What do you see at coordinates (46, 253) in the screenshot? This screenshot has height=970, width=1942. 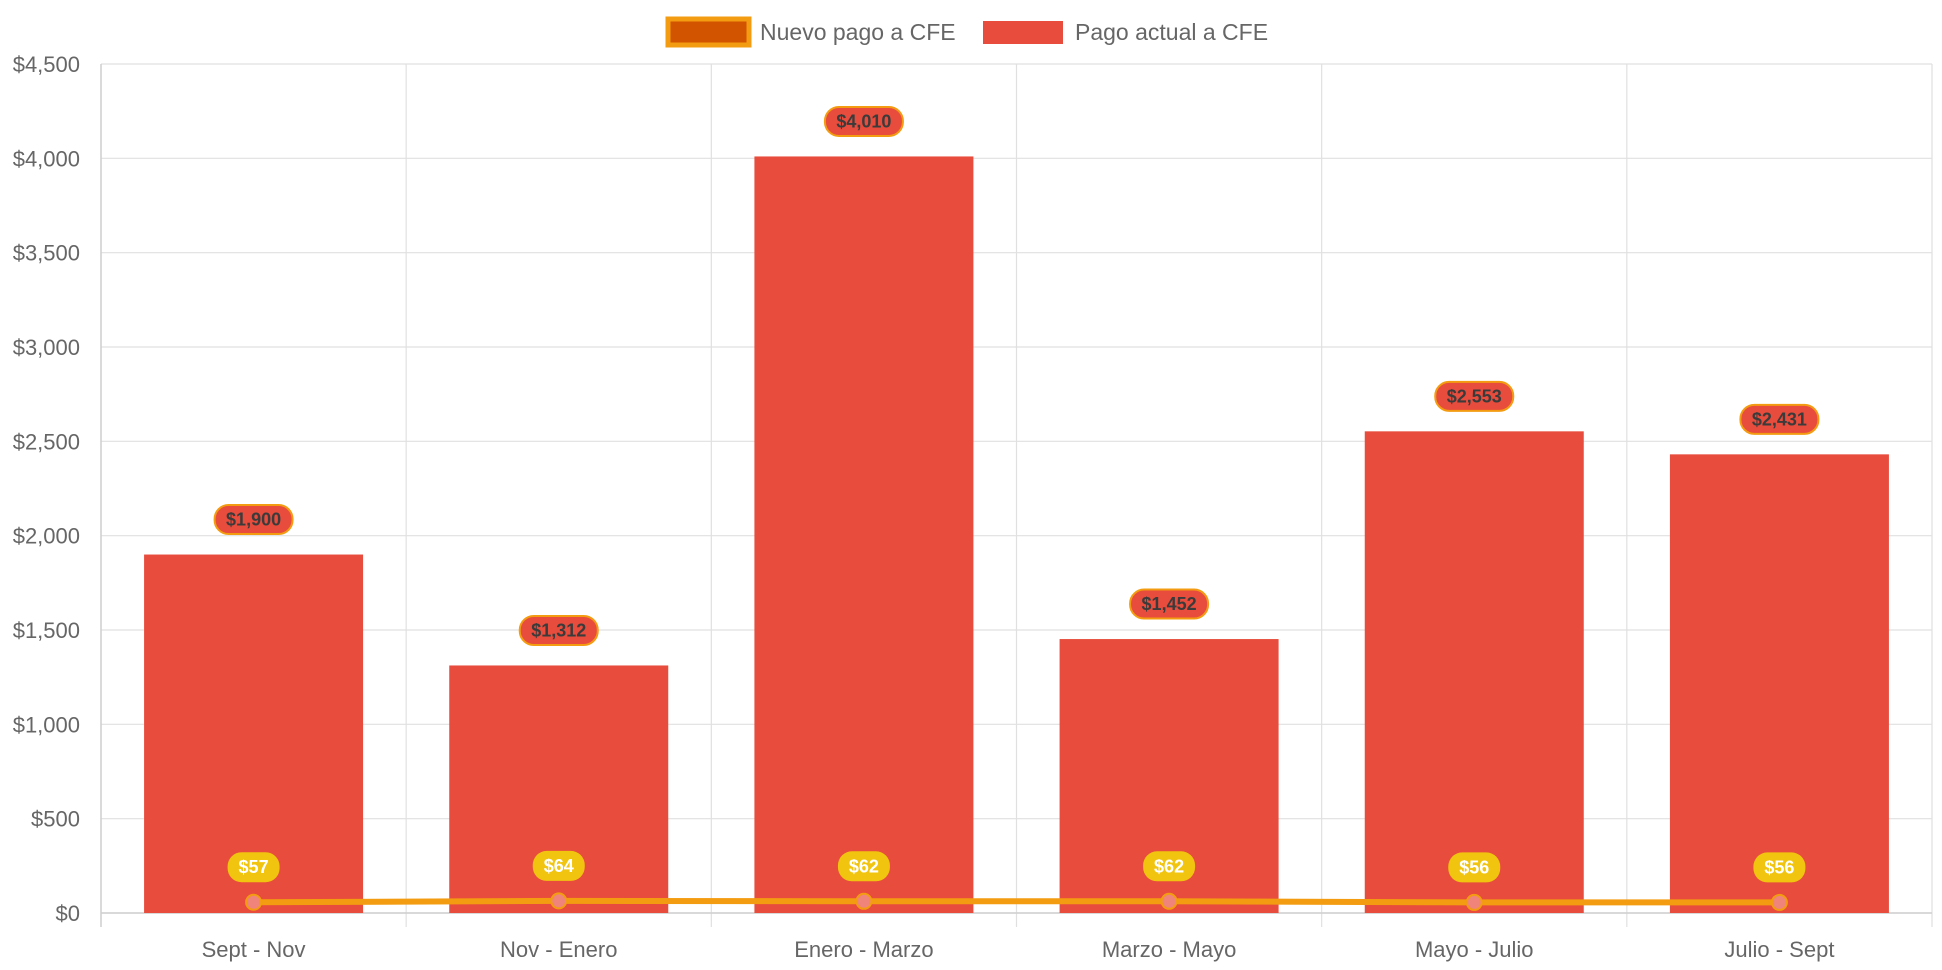 I see `y-tick-label: $3,500` at bounding box center [46, 253].